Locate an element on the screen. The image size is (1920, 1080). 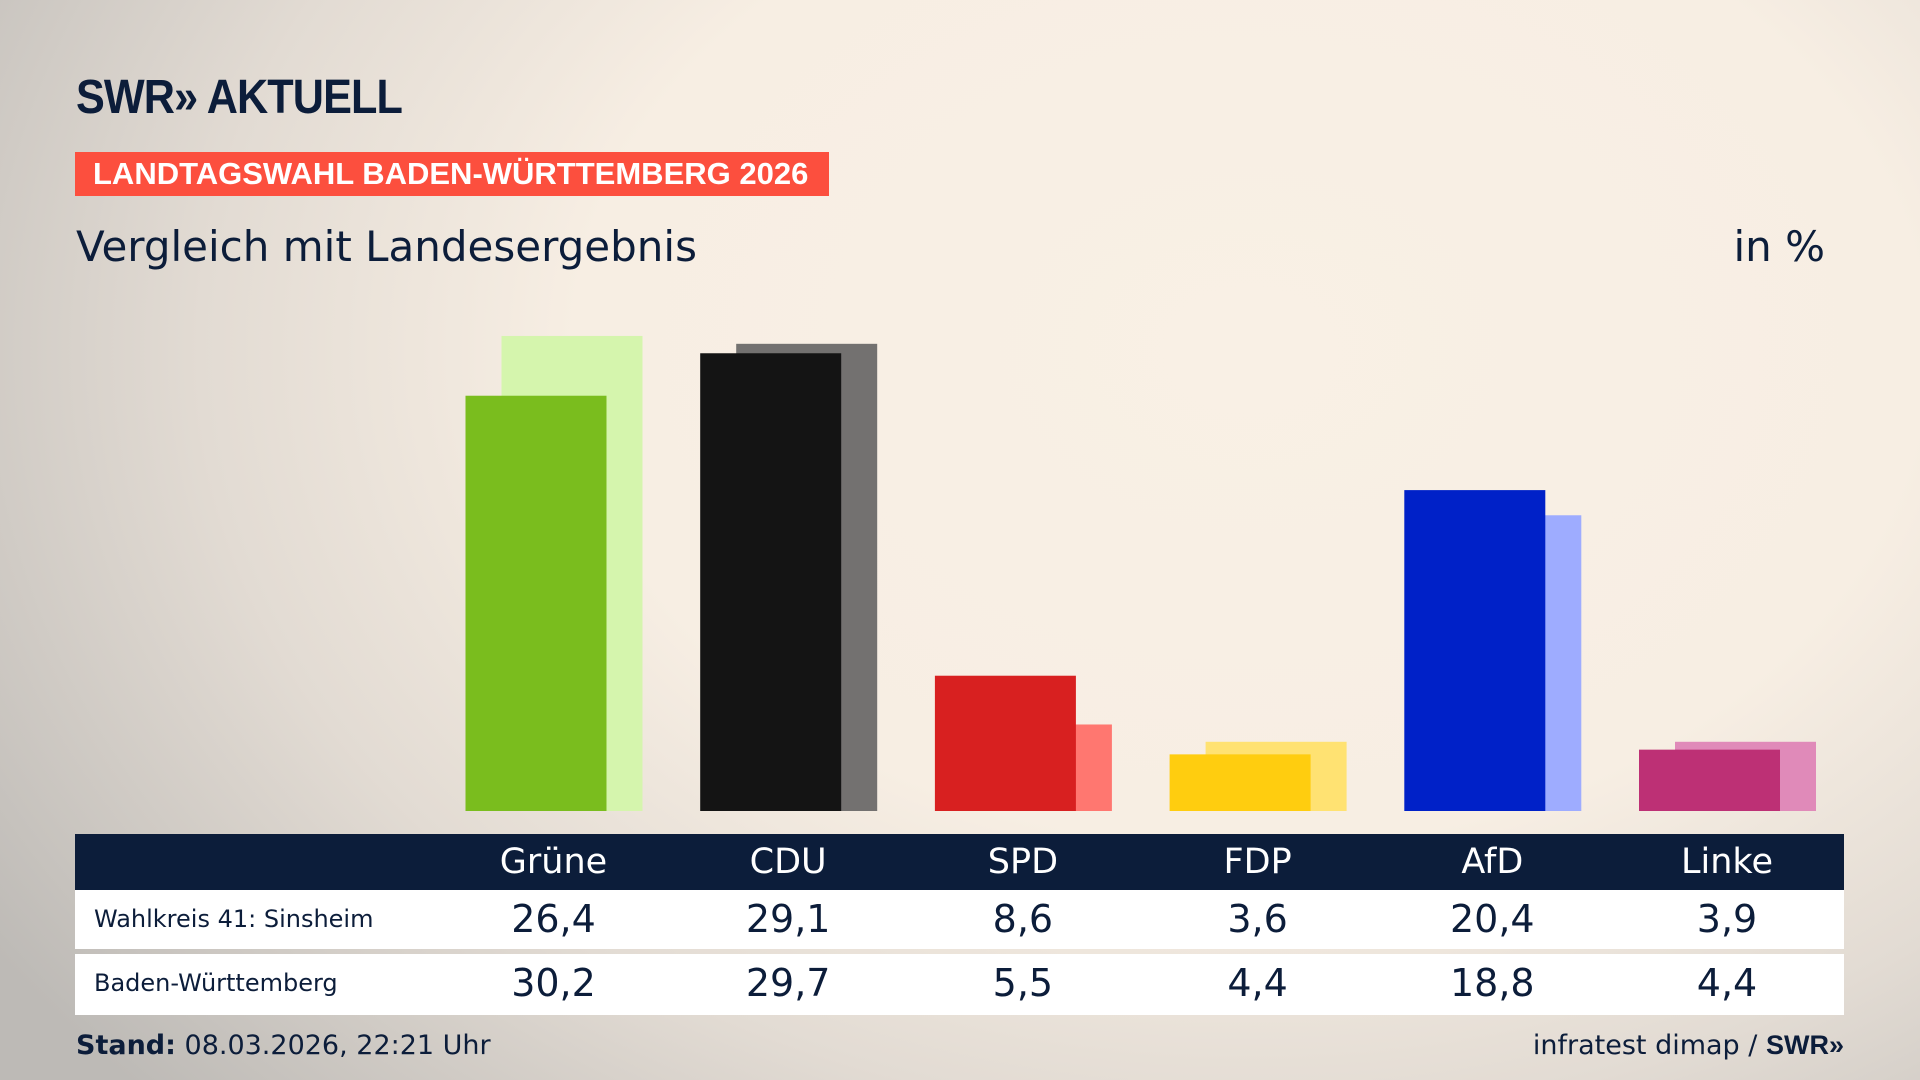
stand-value: 08.03.2026, 22:21 Uhr is located at coordinates (337, 1045).